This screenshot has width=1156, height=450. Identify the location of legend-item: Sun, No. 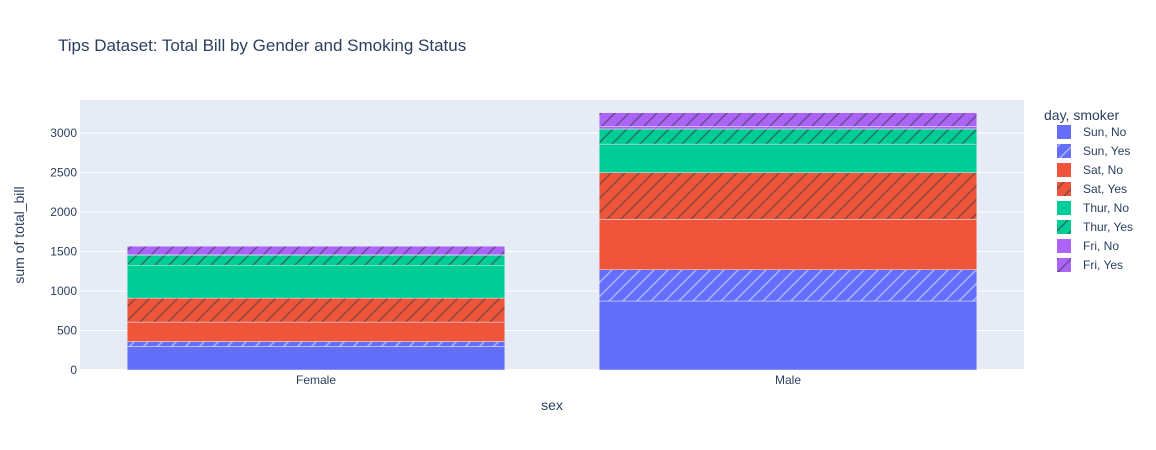
(1092, 132).